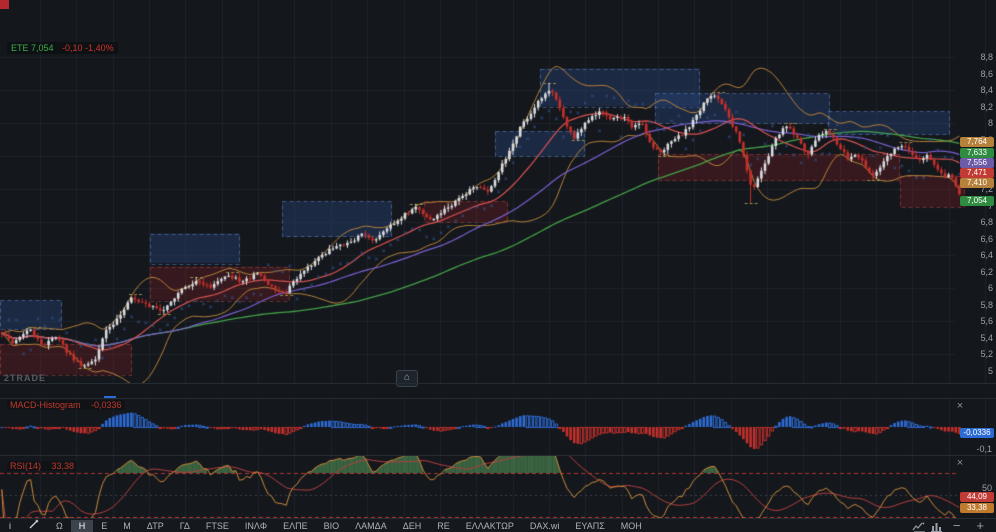 The width and height of the screenshot is (996, 532). Describe the element at coordinates (127, 525) in the screenshot. I see `symbol-tab-Μ: Μ` at that location.